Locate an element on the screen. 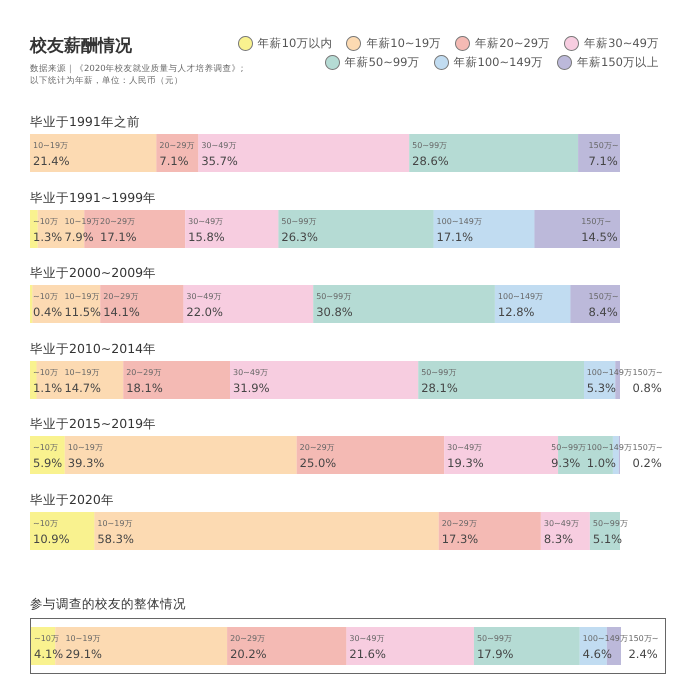 The height and width of the screenshot is (689, 675). data-label: 20~29万 17.3% is located at coordinates (460, 532).